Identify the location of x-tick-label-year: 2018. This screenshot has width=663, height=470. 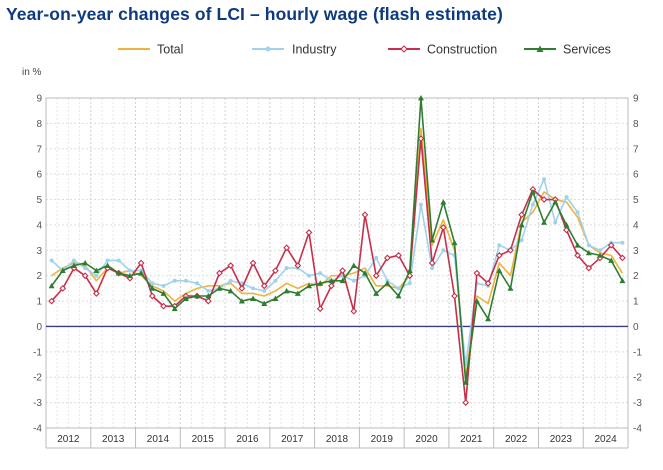
(337, 439).